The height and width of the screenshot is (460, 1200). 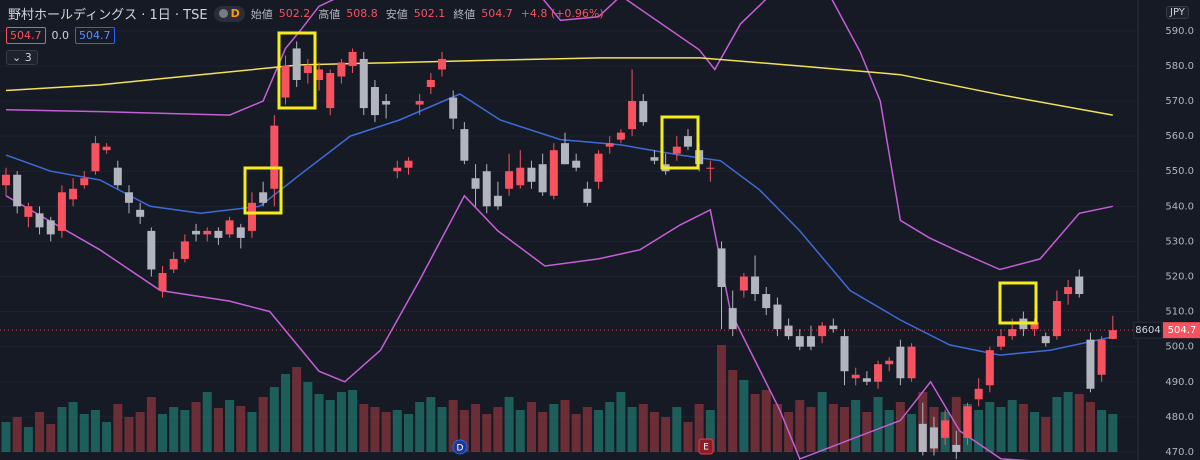 I want to click on currency: JPY, so click(x=1177, y=12).